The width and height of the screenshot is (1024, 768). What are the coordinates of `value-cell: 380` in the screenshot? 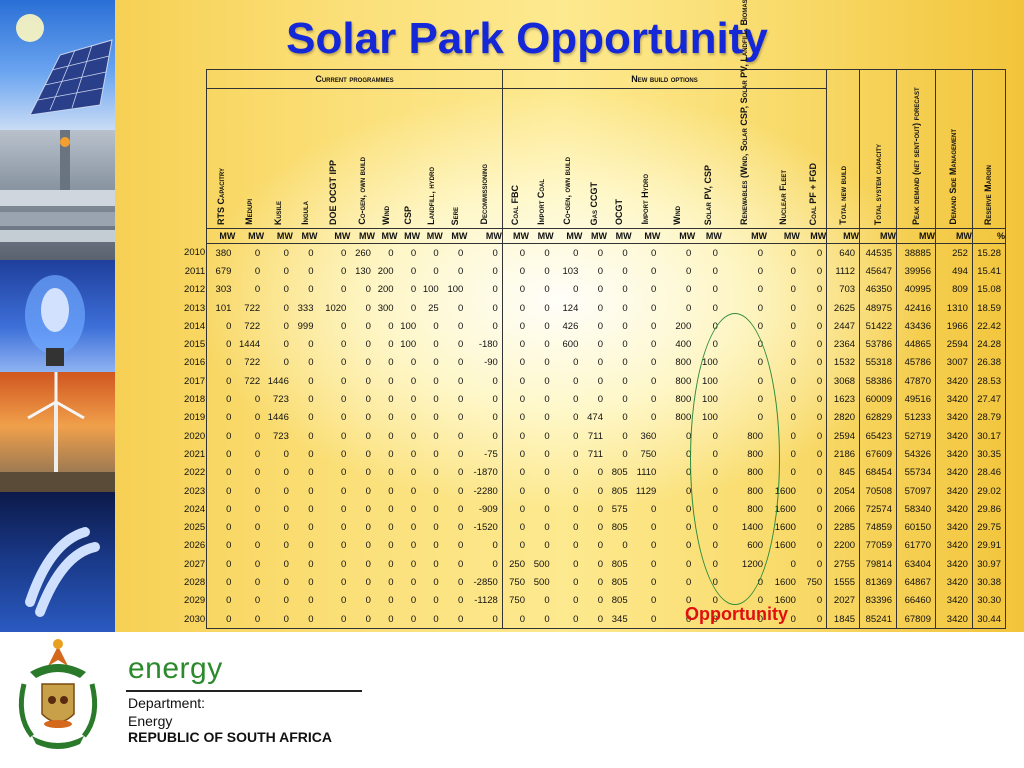 It's located at (221, 253).